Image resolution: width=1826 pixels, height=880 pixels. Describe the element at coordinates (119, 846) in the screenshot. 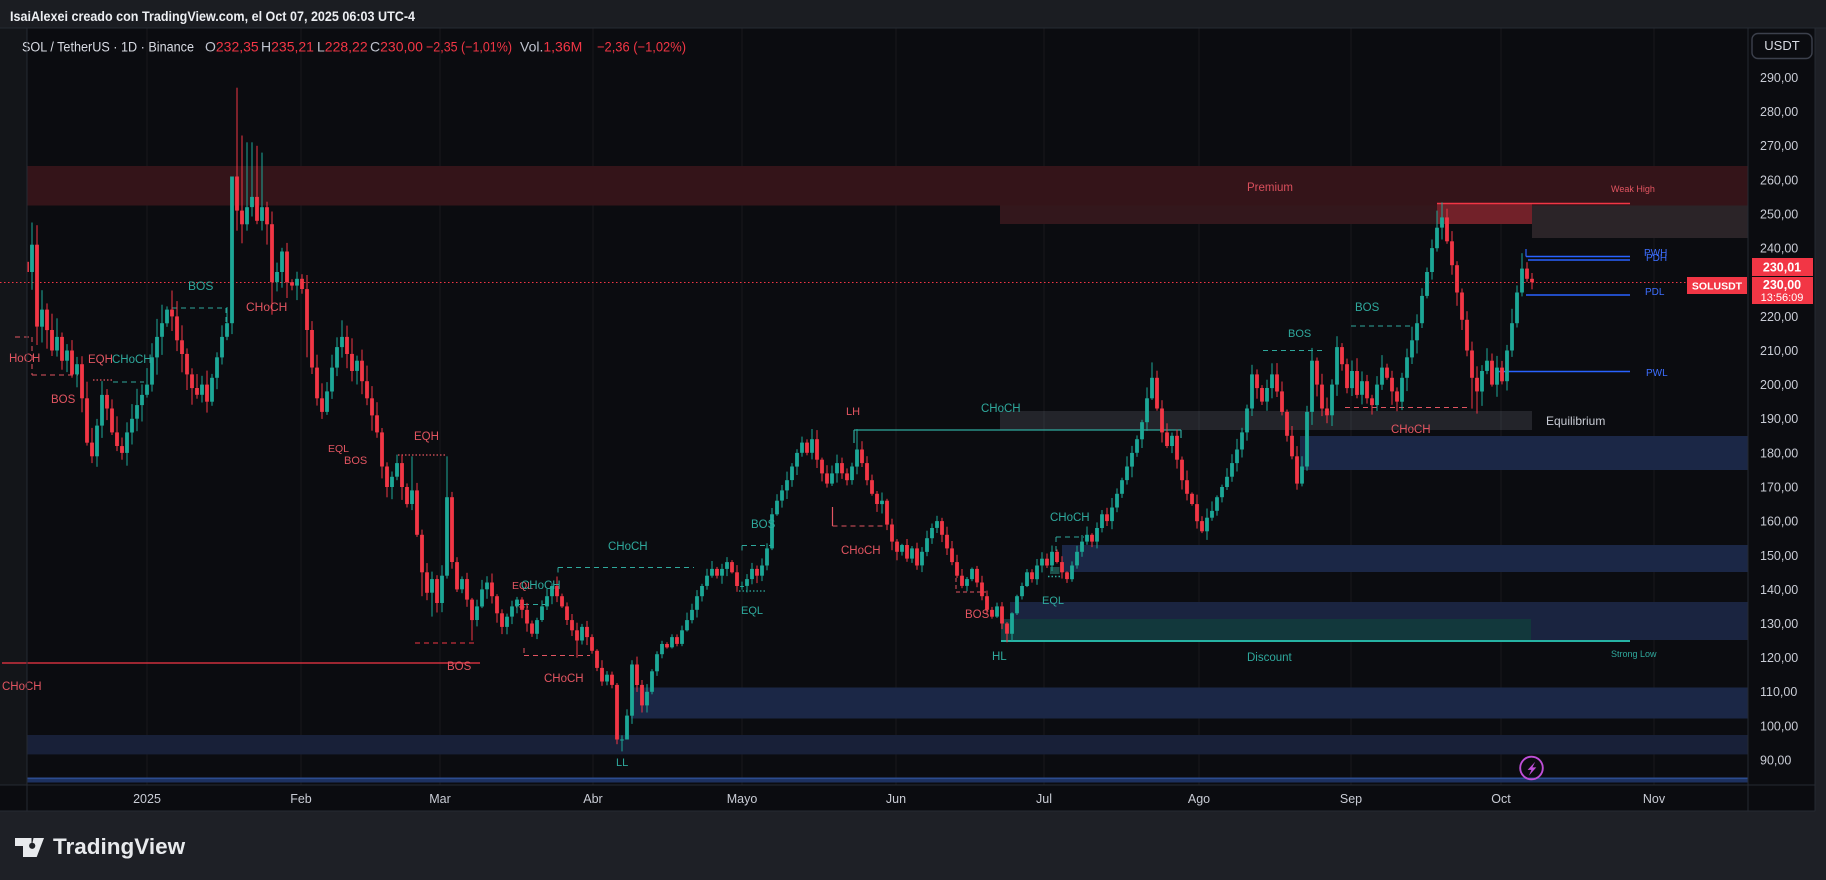

I see `svg-text: TradingView` at that location.